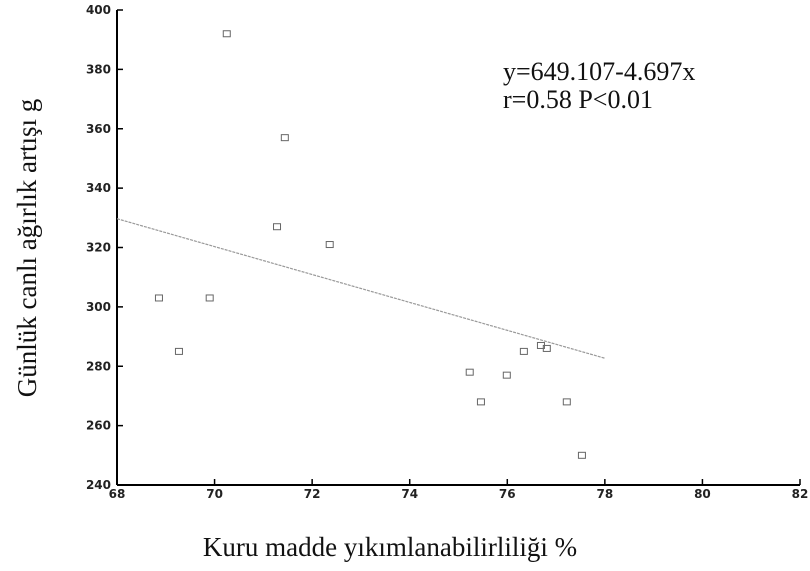  Describe the element at coordinates (98, 307) in the screenshot. I see `y-tick-label: 300` at that location.